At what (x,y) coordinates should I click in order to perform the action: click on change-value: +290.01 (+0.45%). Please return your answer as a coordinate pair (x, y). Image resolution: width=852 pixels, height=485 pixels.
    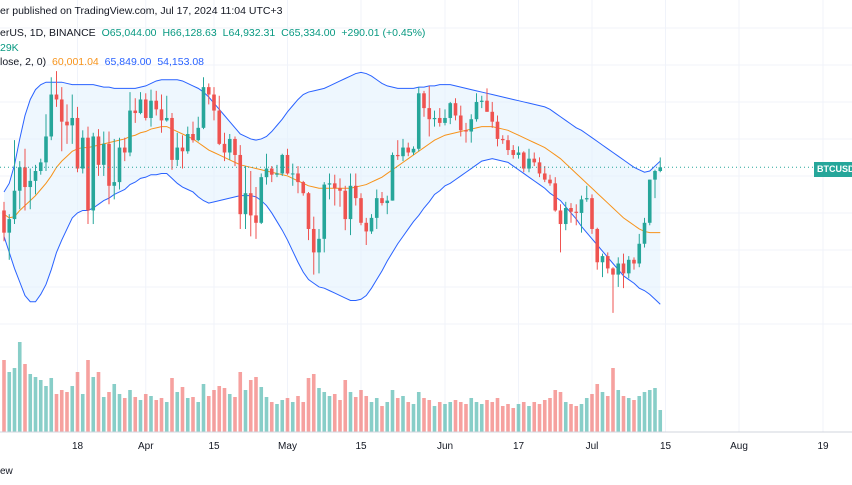
    Looking at the image, I should click on (383, 33).